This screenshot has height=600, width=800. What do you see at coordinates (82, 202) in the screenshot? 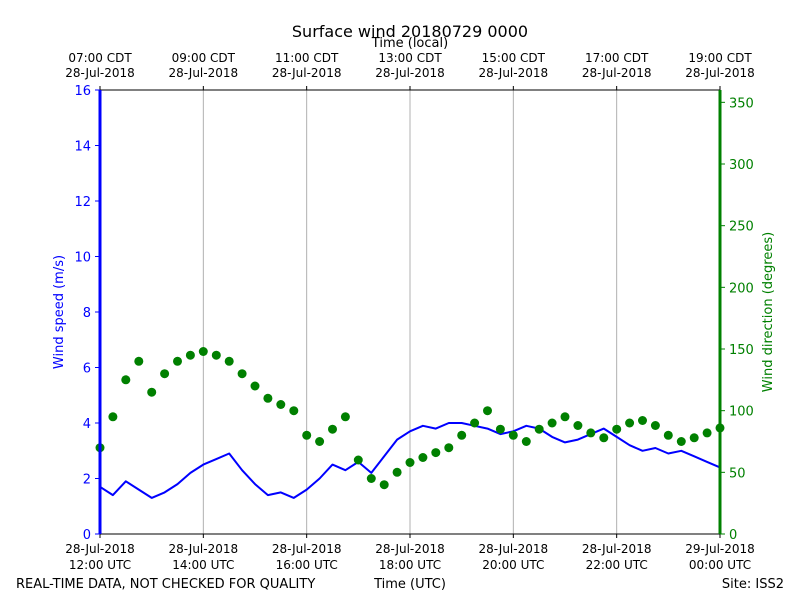
I see `left-tick-label: 12` at bounding box center [82, 202].